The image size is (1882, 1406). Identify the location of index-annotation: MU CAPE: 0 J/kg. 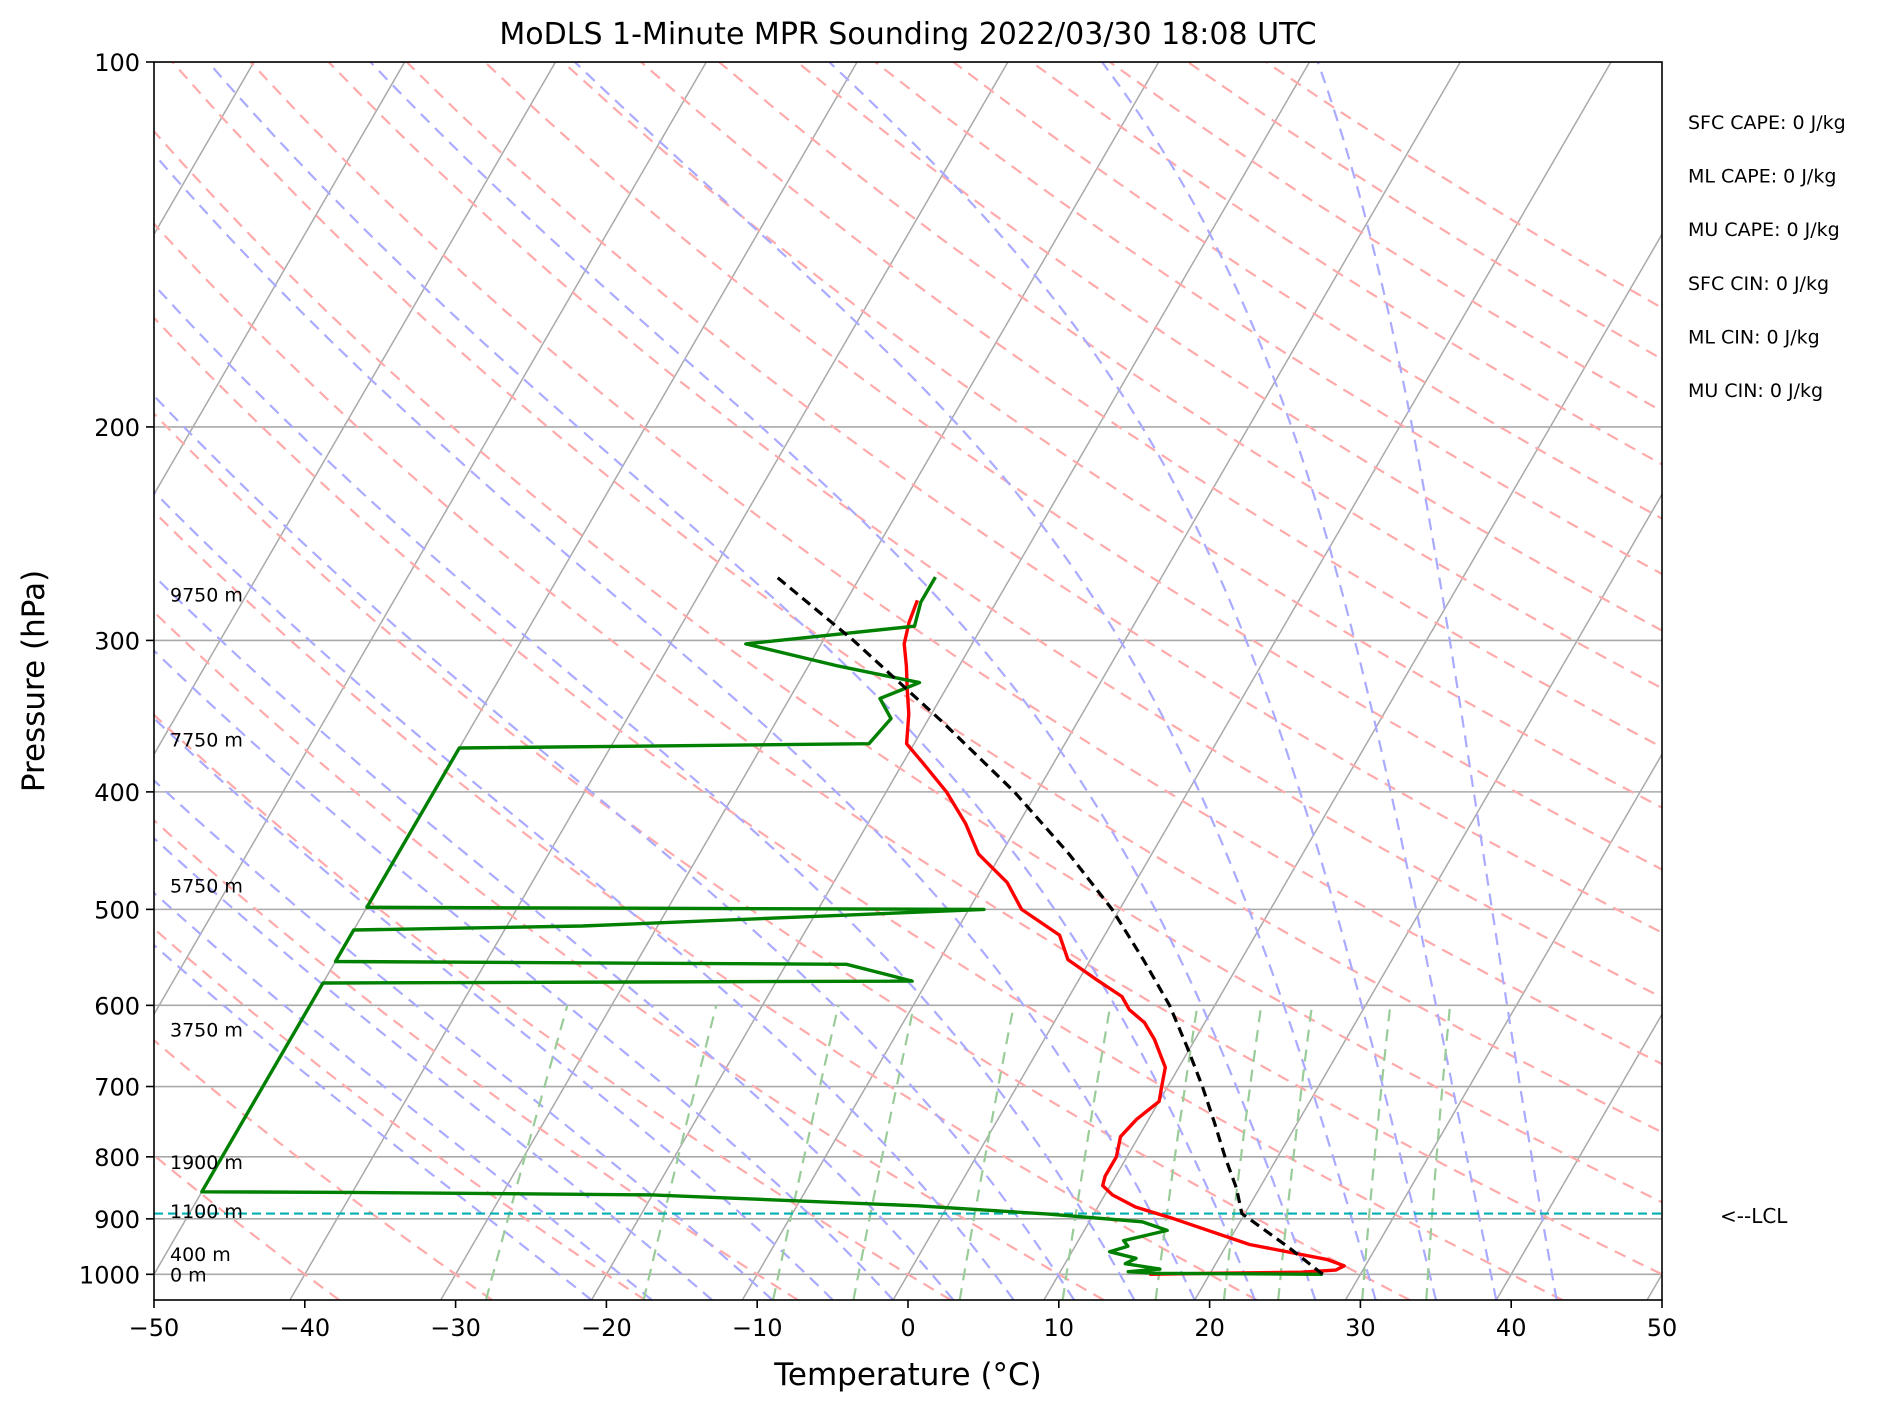
(1764, 230).